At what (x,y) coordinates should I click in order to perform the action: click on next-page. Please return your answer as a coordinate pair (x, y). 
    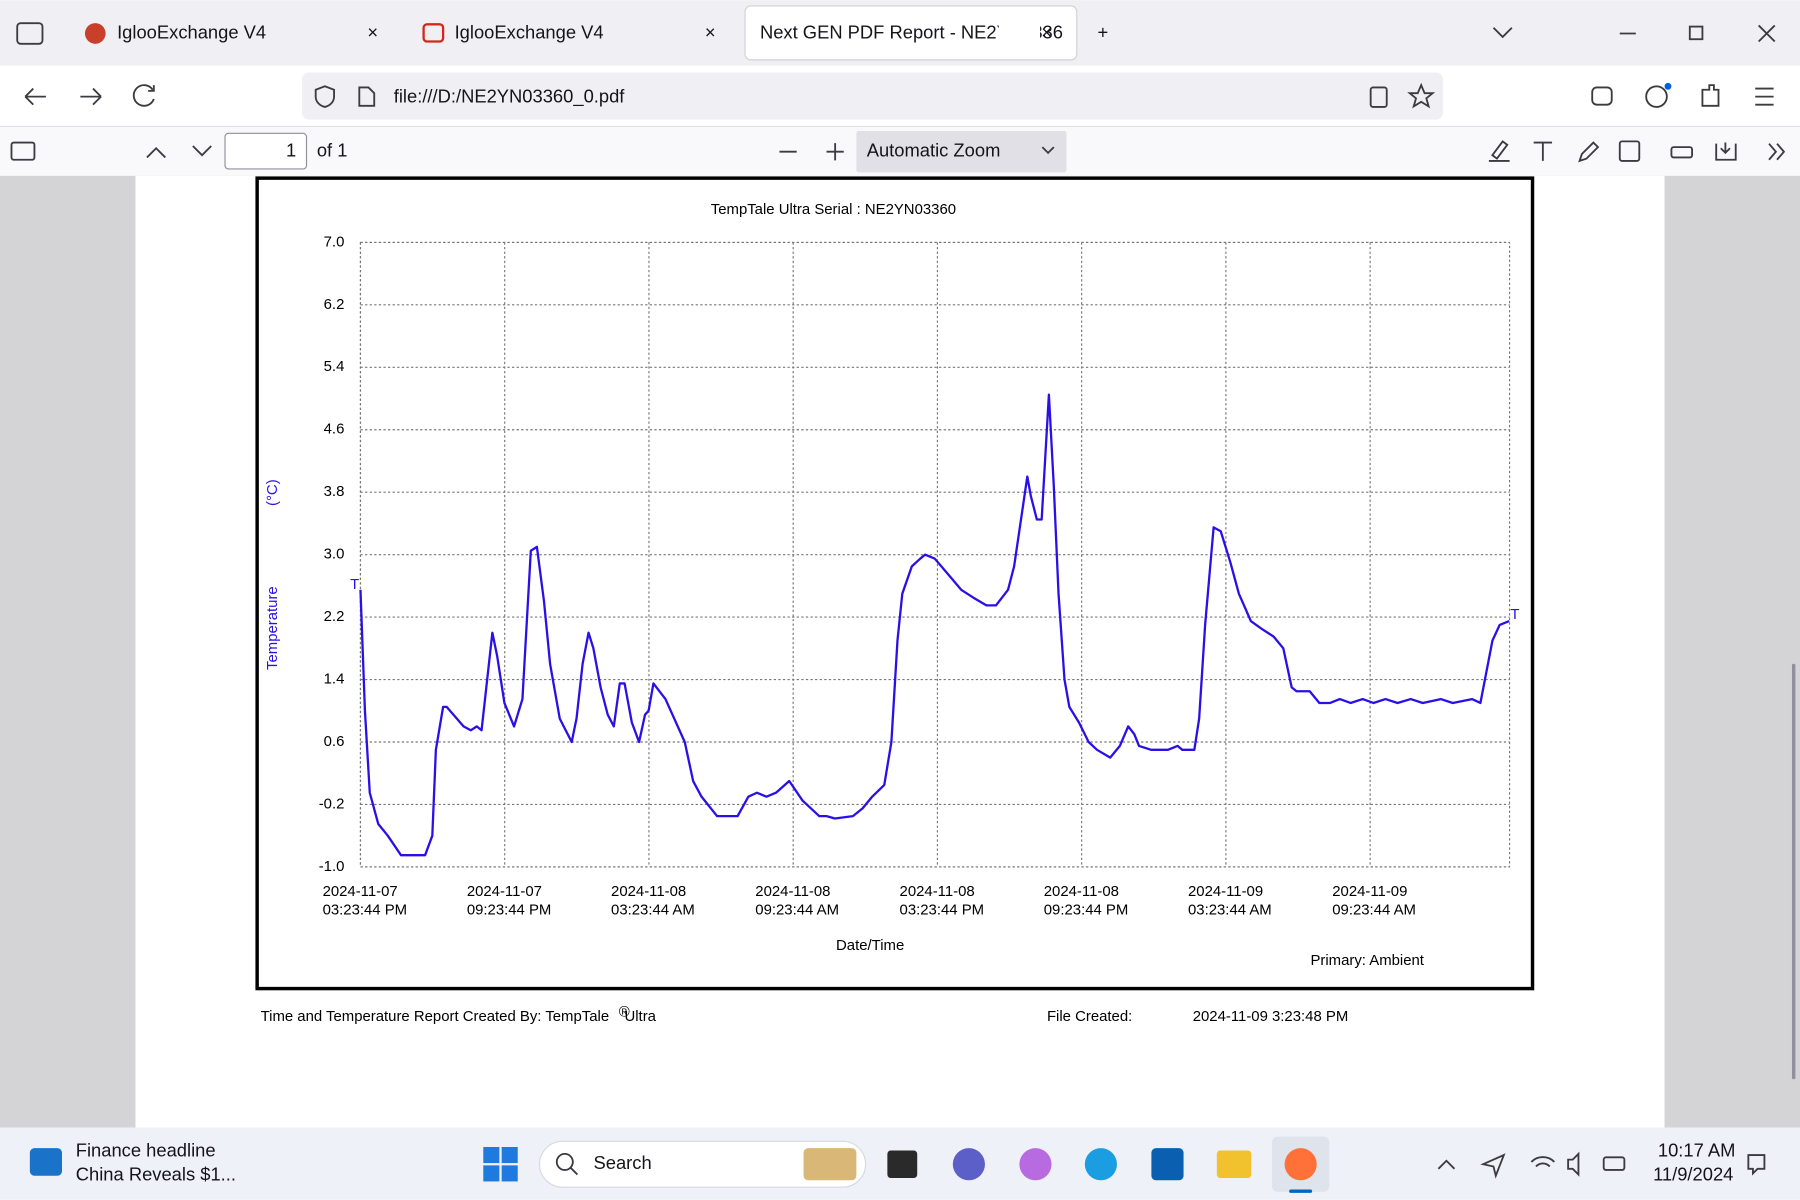
    Looking at the image, I should click on (202, 151).